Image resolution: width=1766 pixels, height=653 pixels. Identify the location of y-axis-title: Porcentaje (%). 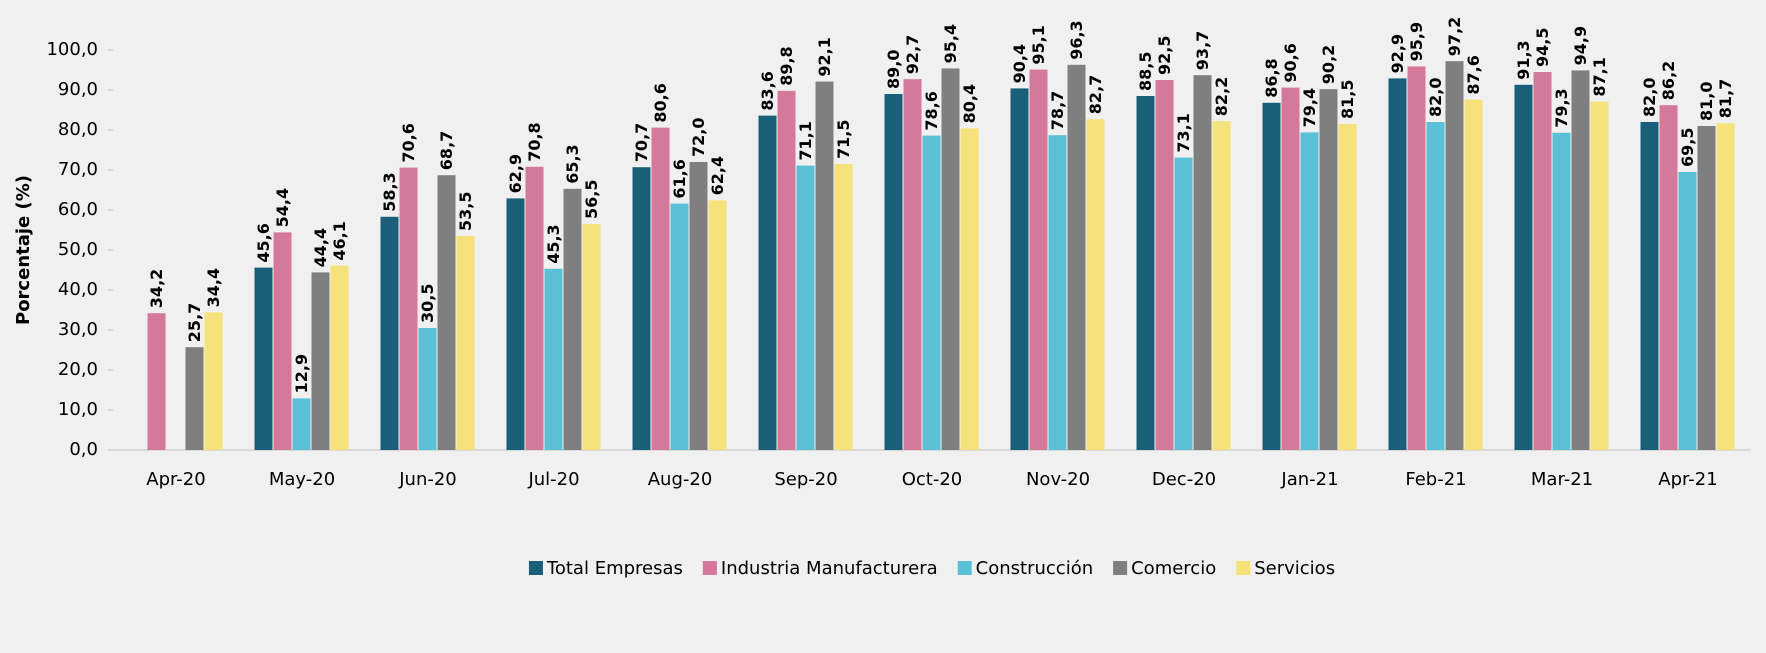
(23, 250).